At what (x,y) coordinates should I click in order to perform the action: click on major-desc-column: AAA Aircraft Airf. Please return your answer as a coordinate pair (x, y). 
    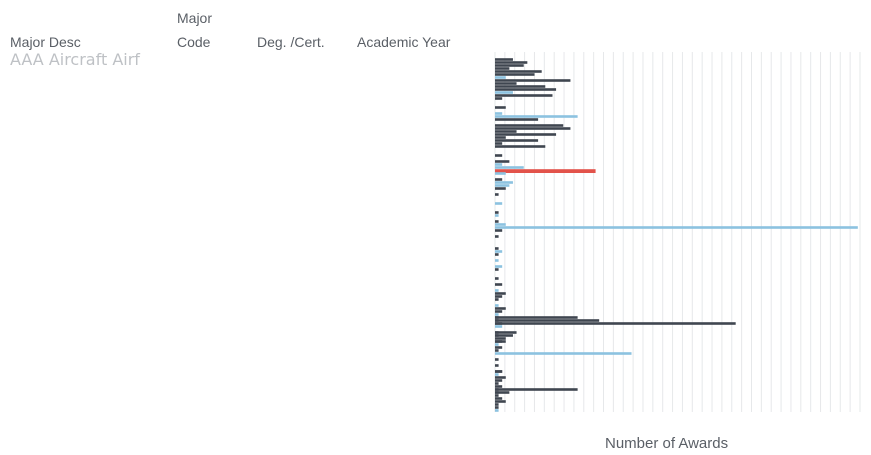
    Looking at the image, I should click on (90, 232).